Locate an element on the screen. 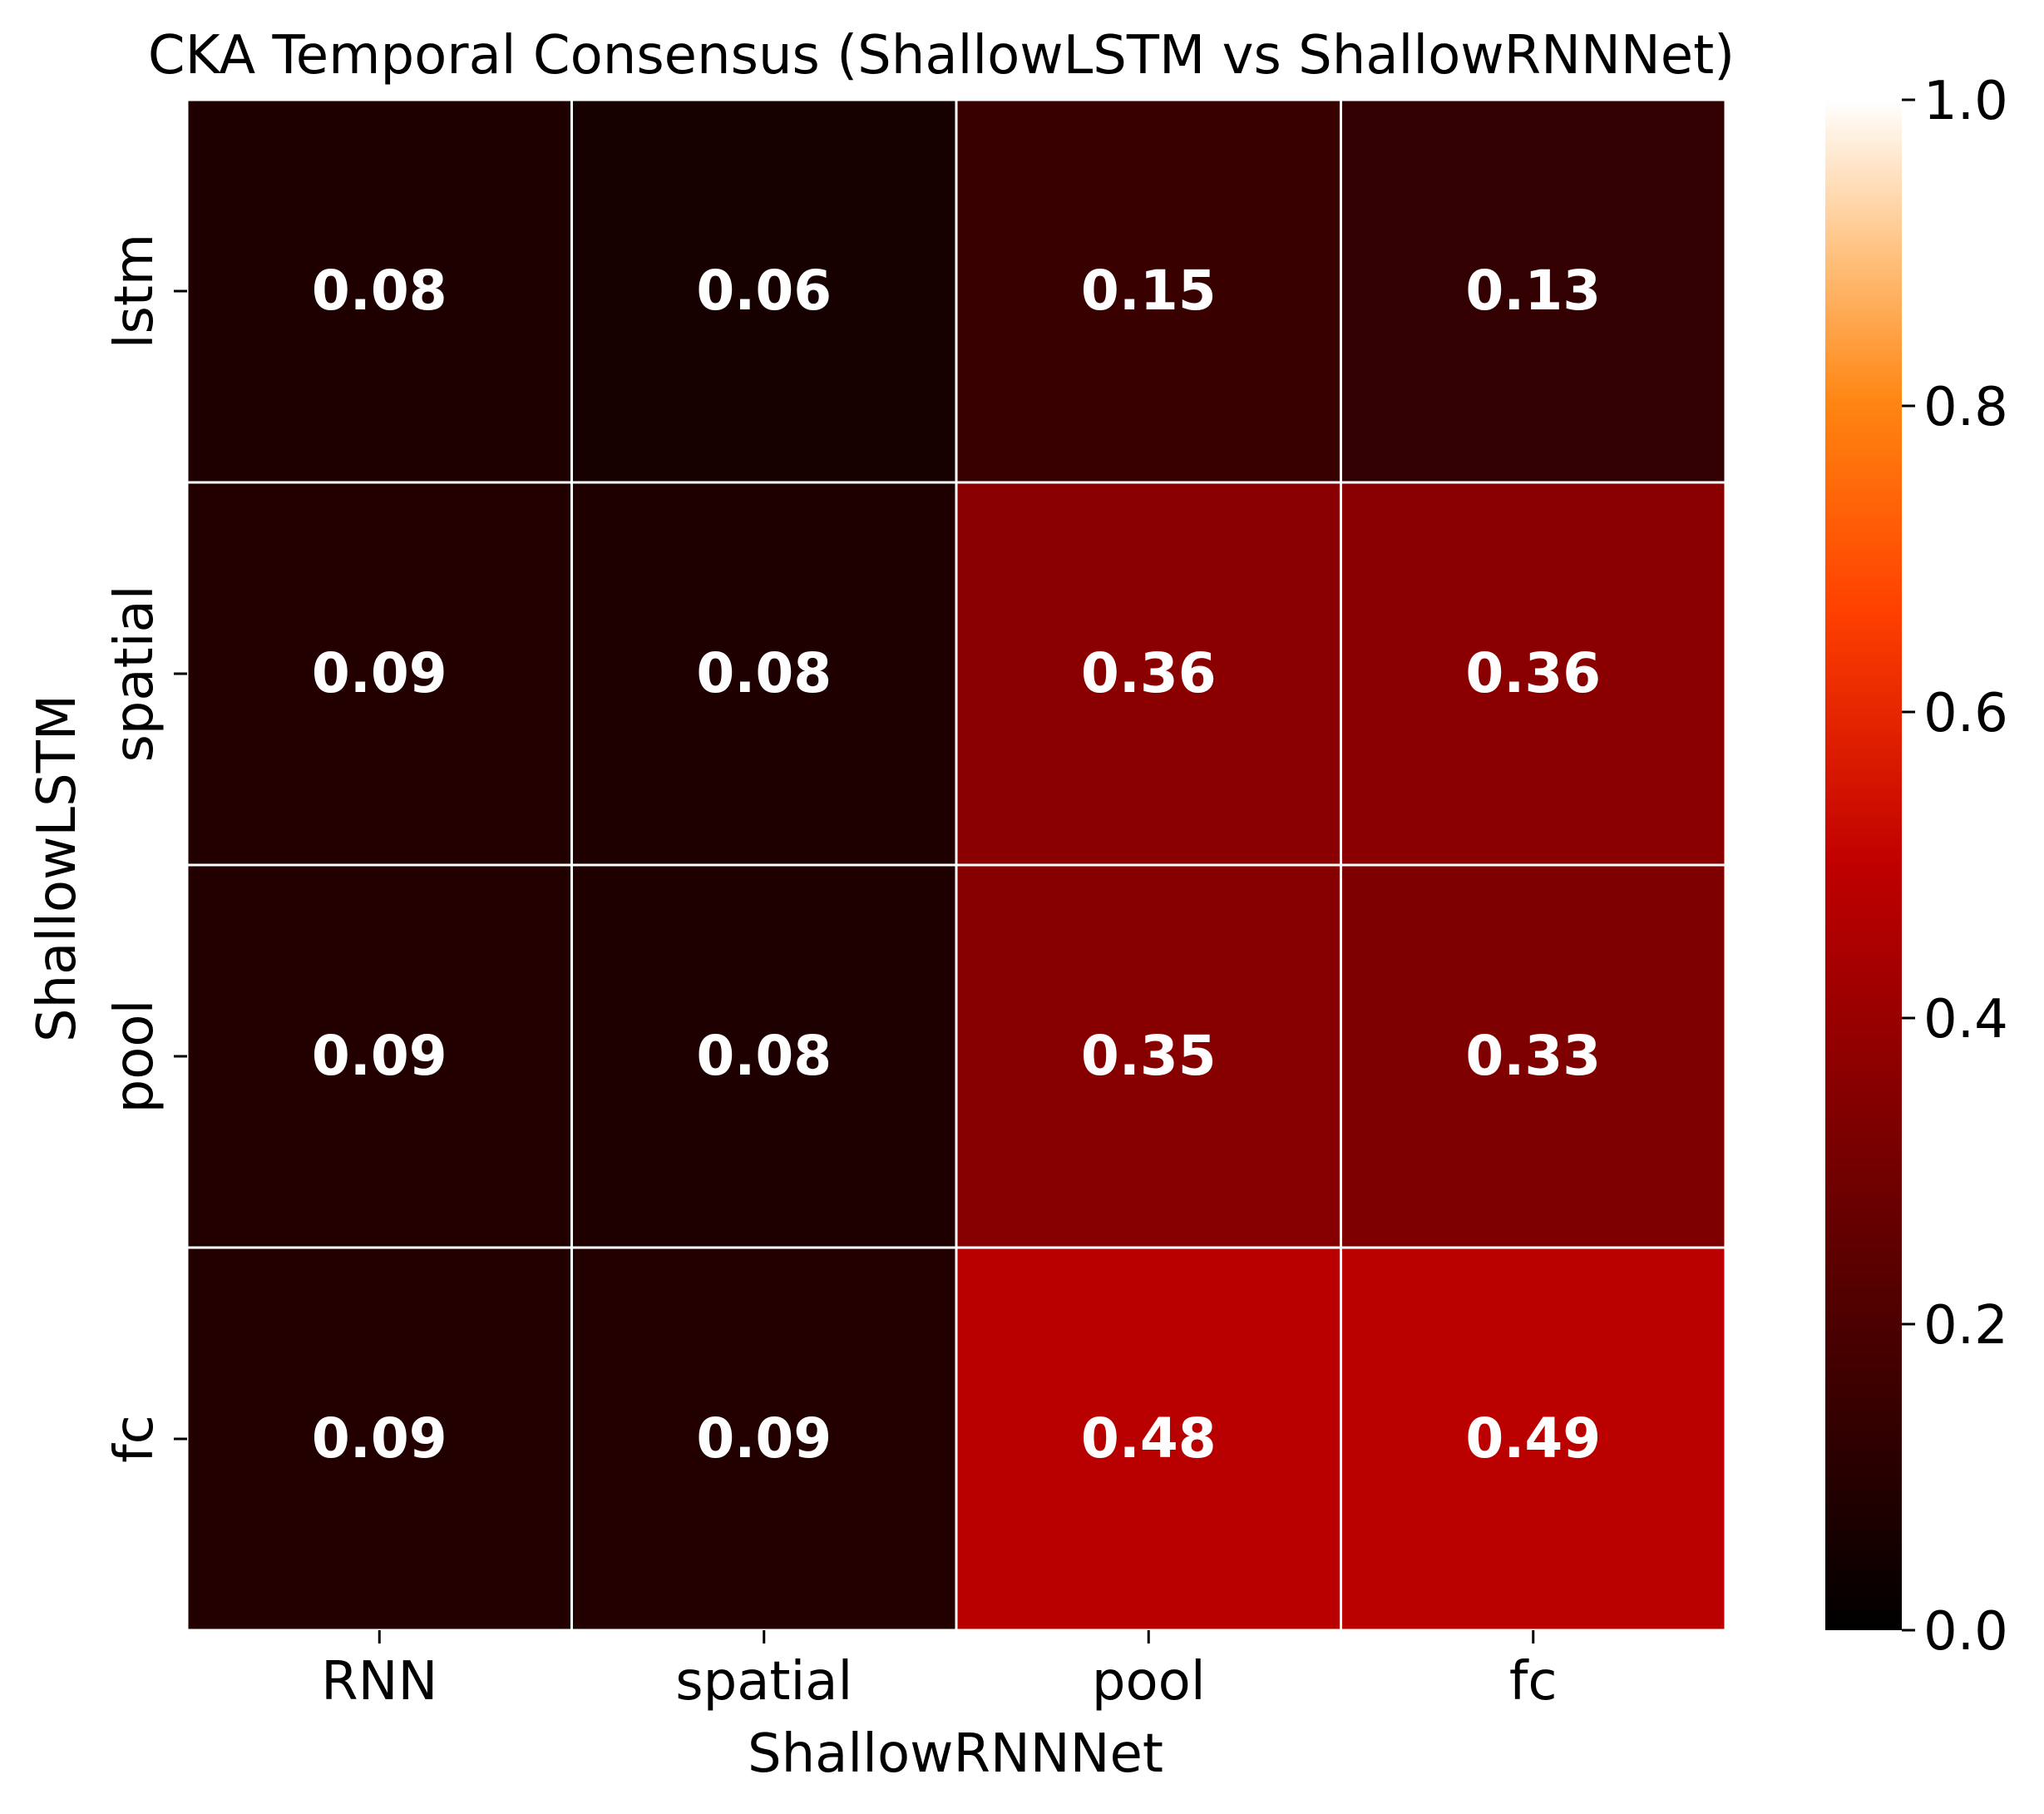 The image size is (2044, 1814). cell-value-label: 0.15 is located at coordinates (1149, 291).